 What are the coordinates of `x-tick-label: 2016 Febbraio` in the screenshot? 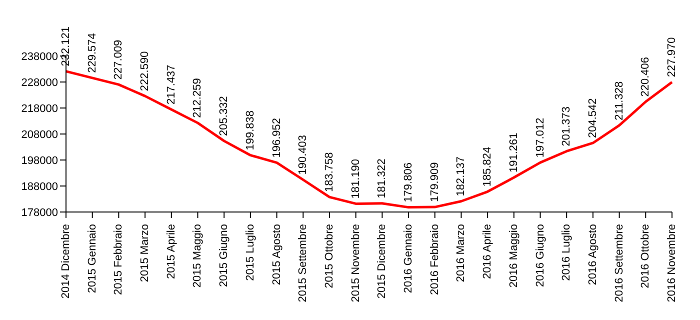 It's located at (434, 259).